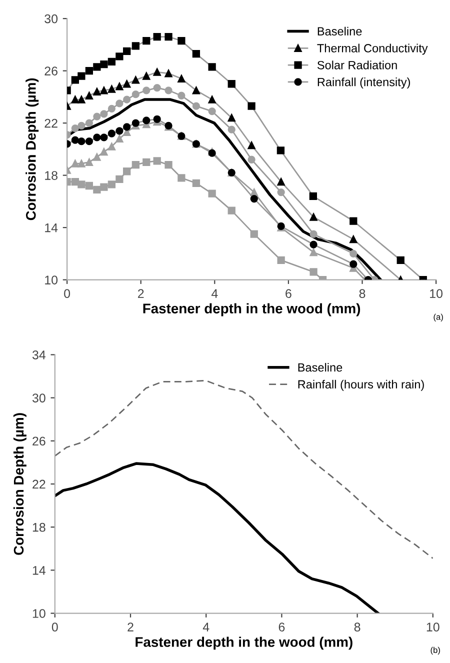 The height and width of the screenshot is (663, 450). Describe the element at coordinates (435, 650) in the screenshot. I see `text: (b)` at that location.